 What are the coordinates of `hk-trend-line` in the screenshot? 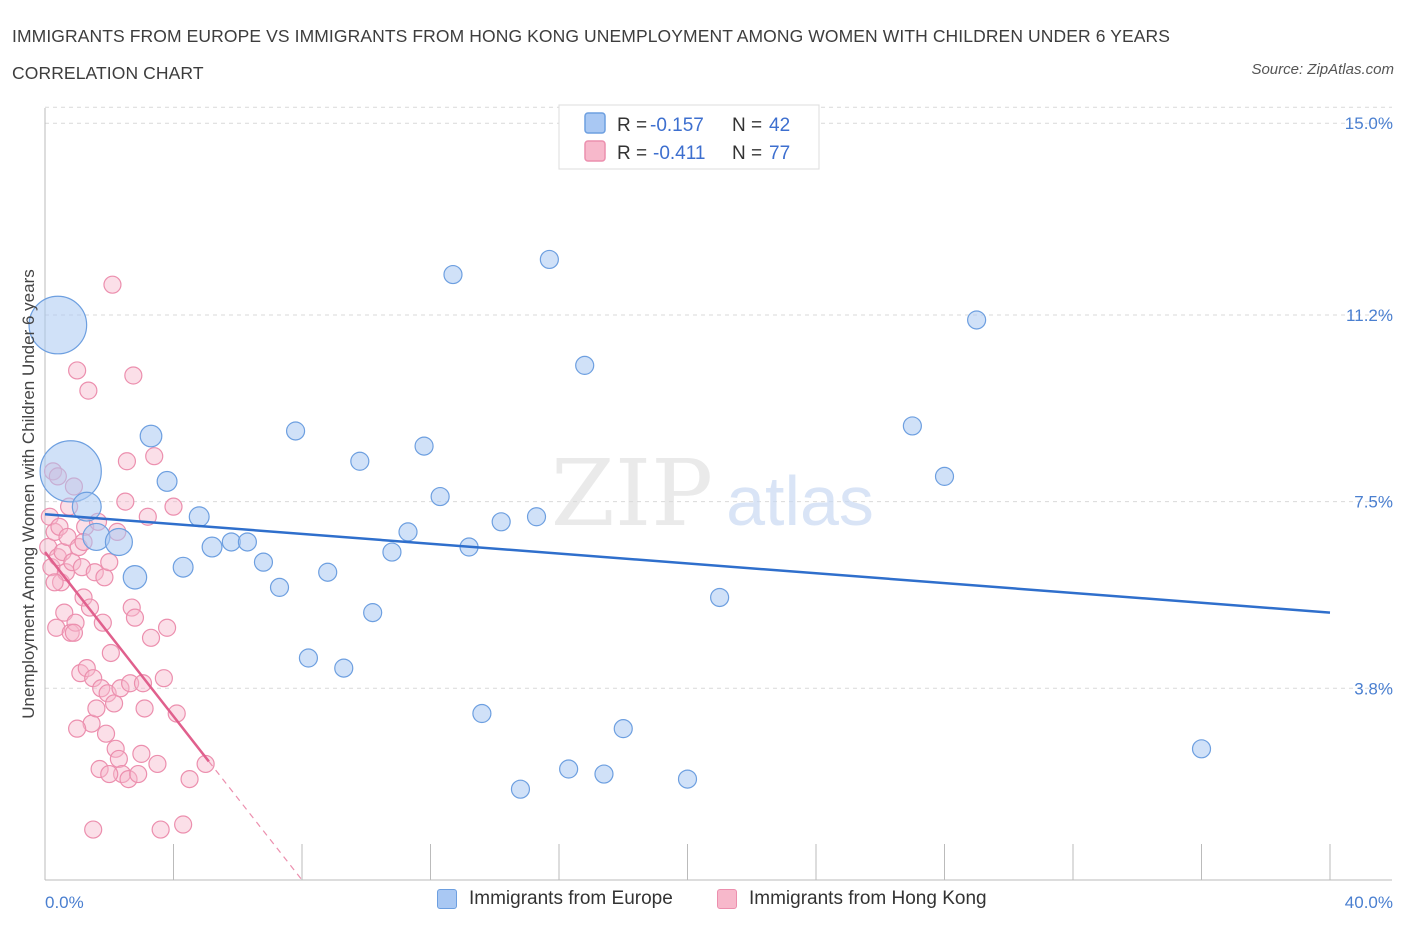 It's located at (127, 657).